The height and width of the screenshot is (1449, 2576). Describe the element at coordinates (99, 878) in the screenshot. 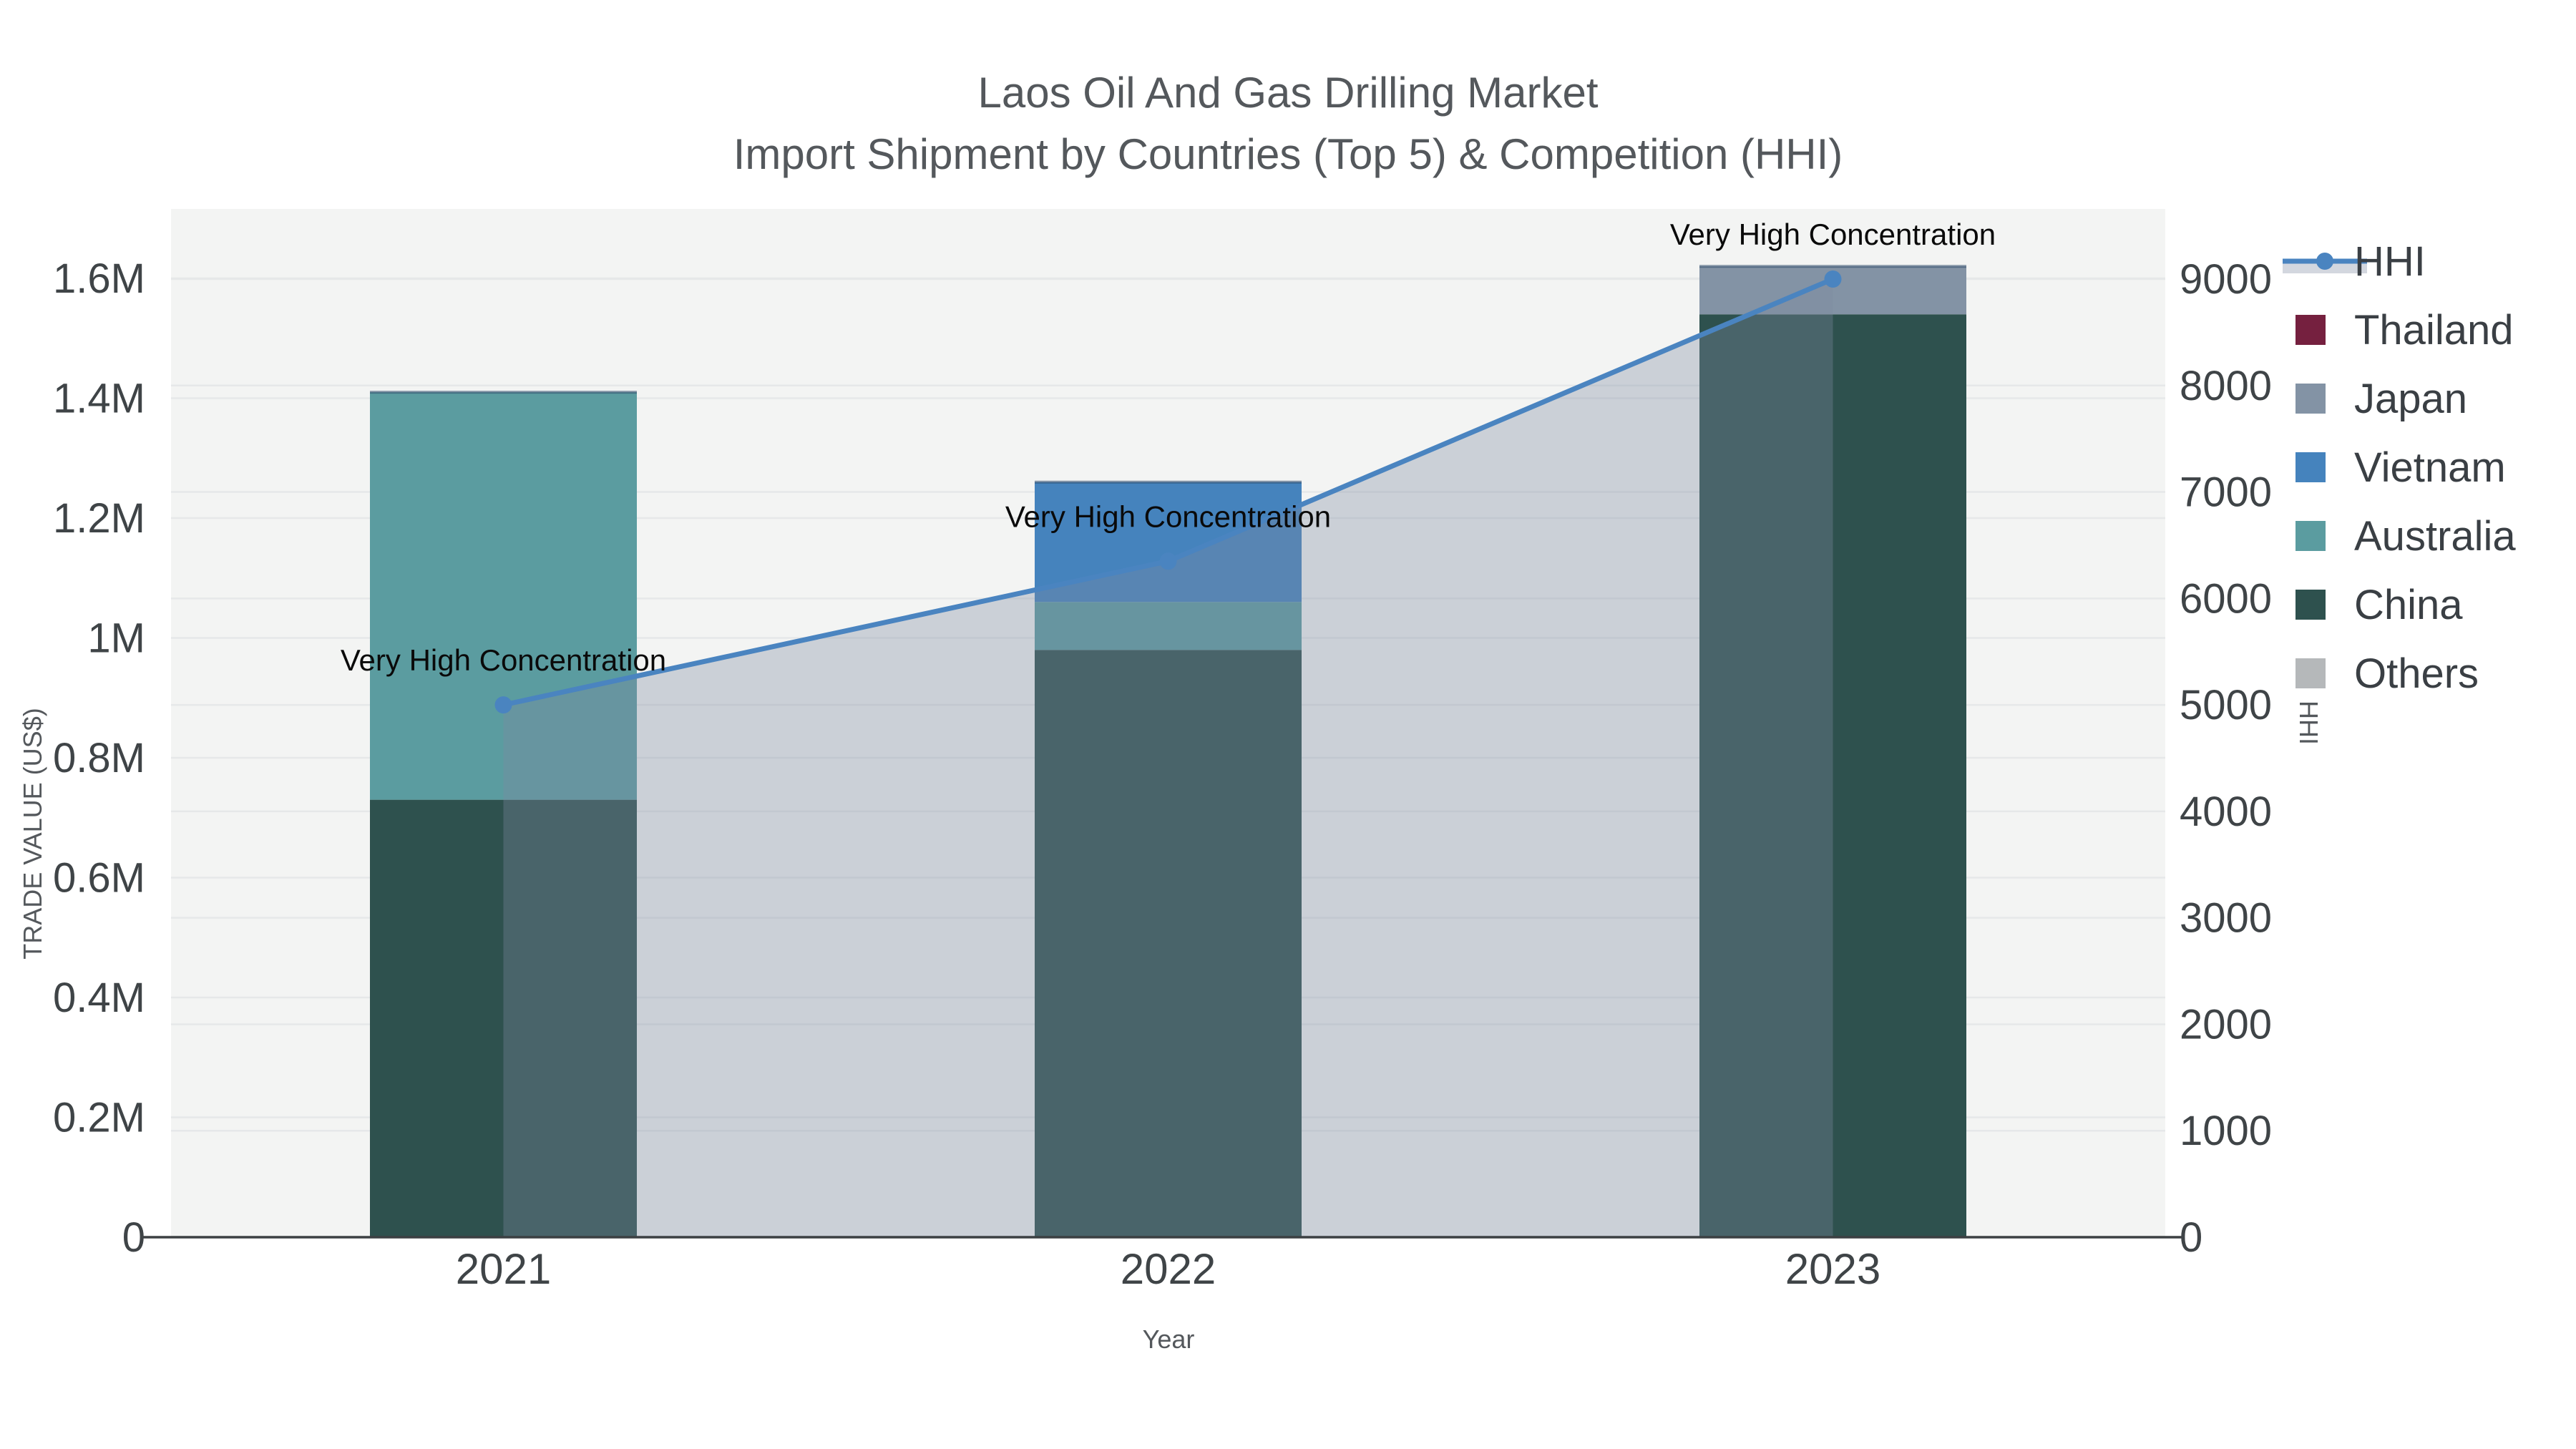

I see `y-left-tick-label: 0.6M` at that location.